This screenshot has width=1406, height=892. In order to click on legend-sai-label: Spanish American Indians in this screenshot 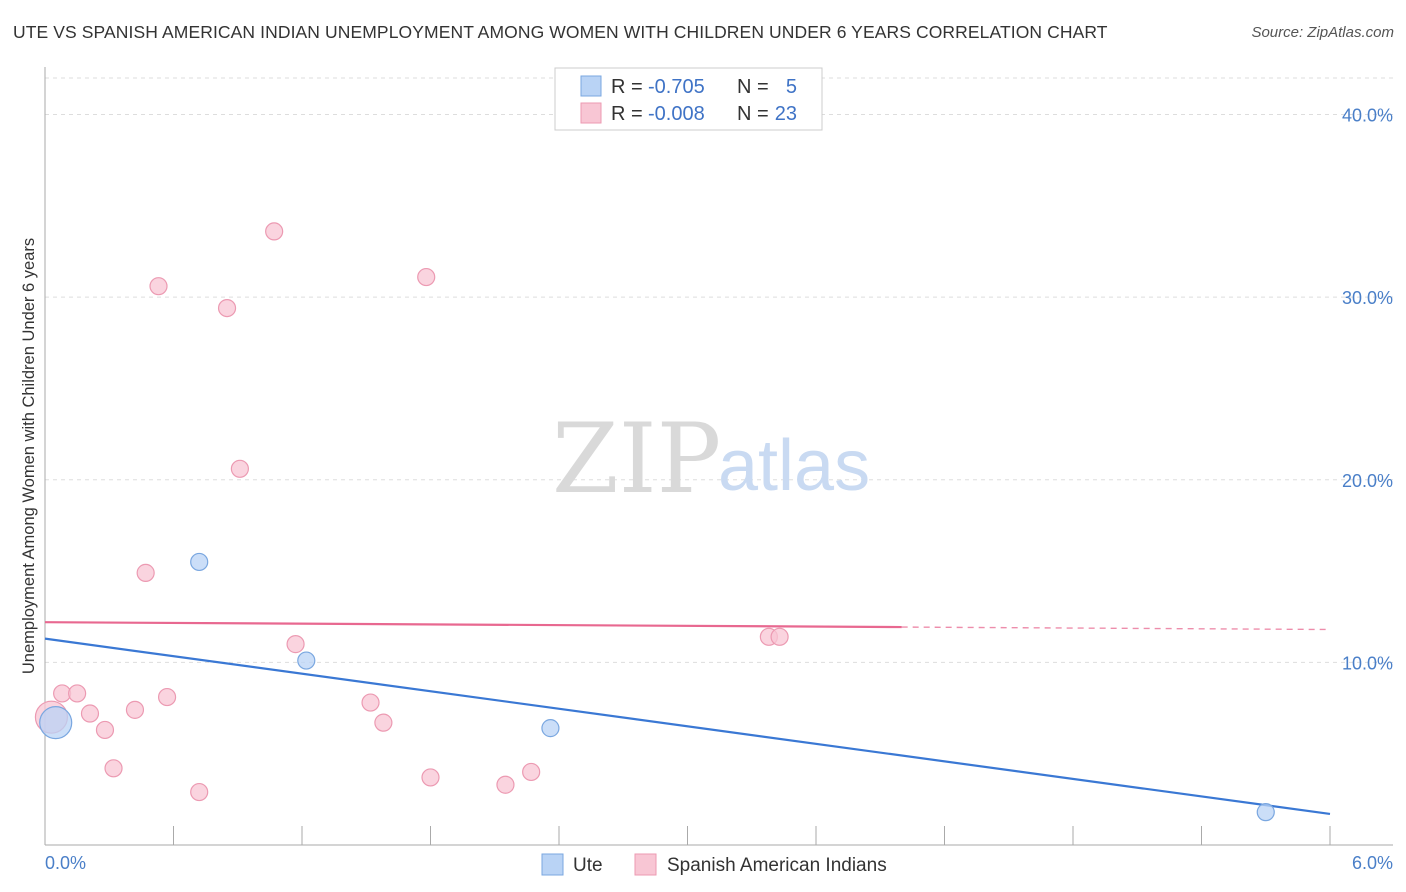, I will do `click(777, 865)`.